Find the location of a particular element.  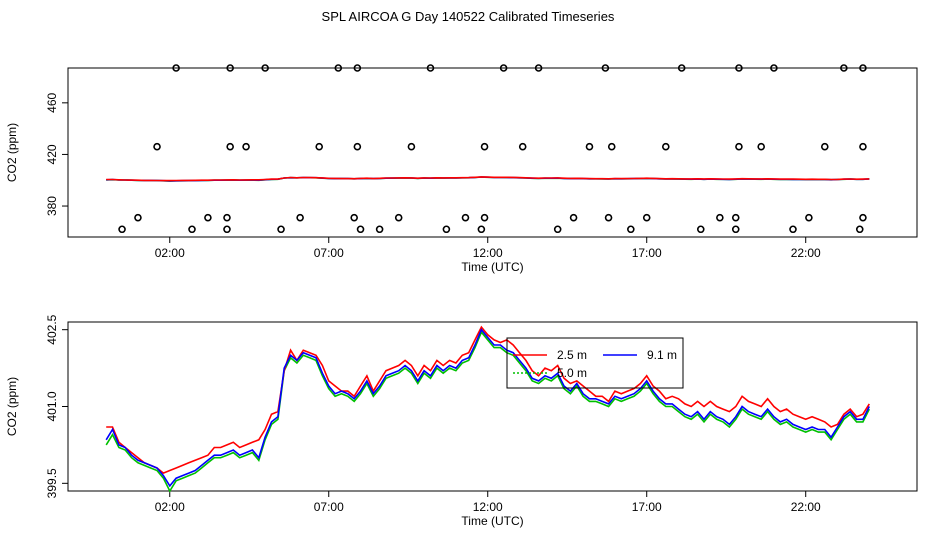

x-tick-label-bottom: 02:00 is located at coordinates (170, 507).